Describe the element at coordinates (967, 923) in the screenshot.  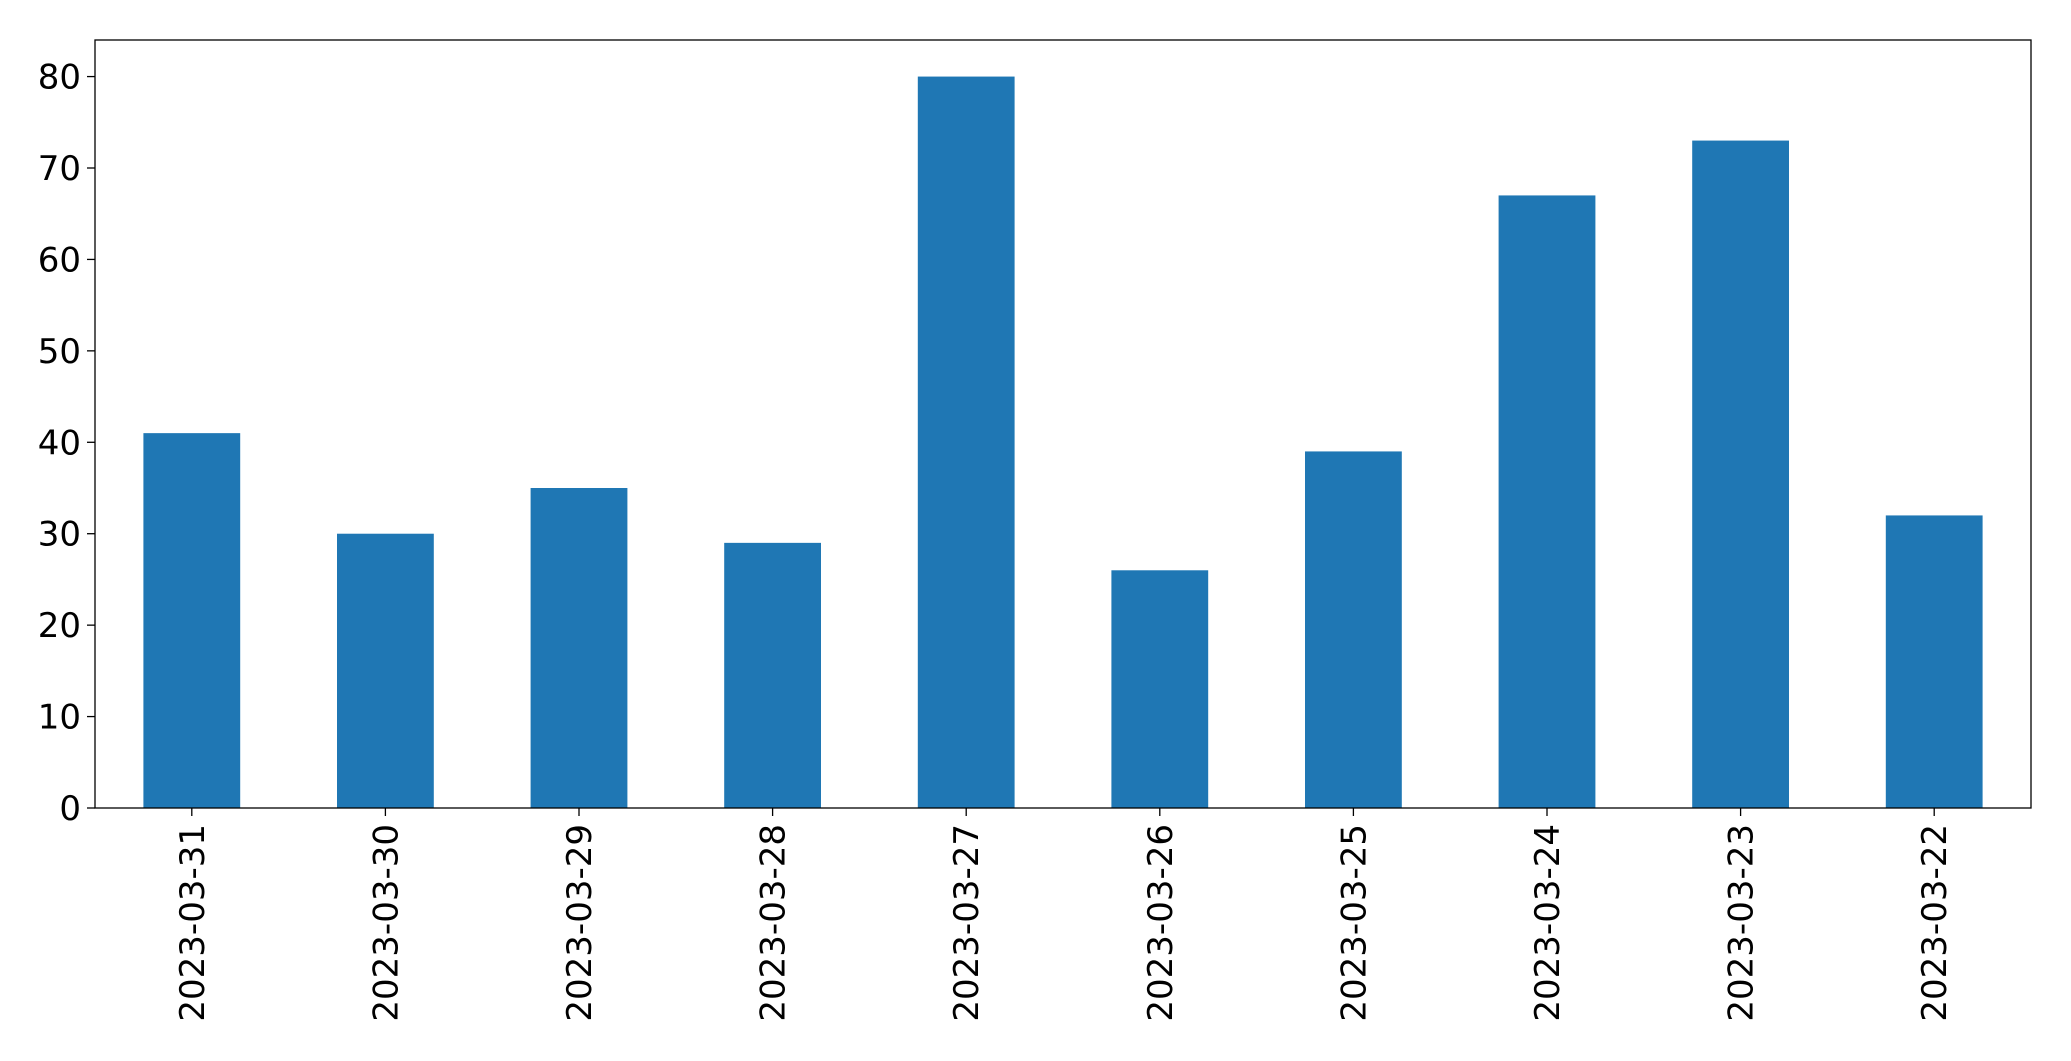
I see `x-tick-label: 2023-03-27` at that location.